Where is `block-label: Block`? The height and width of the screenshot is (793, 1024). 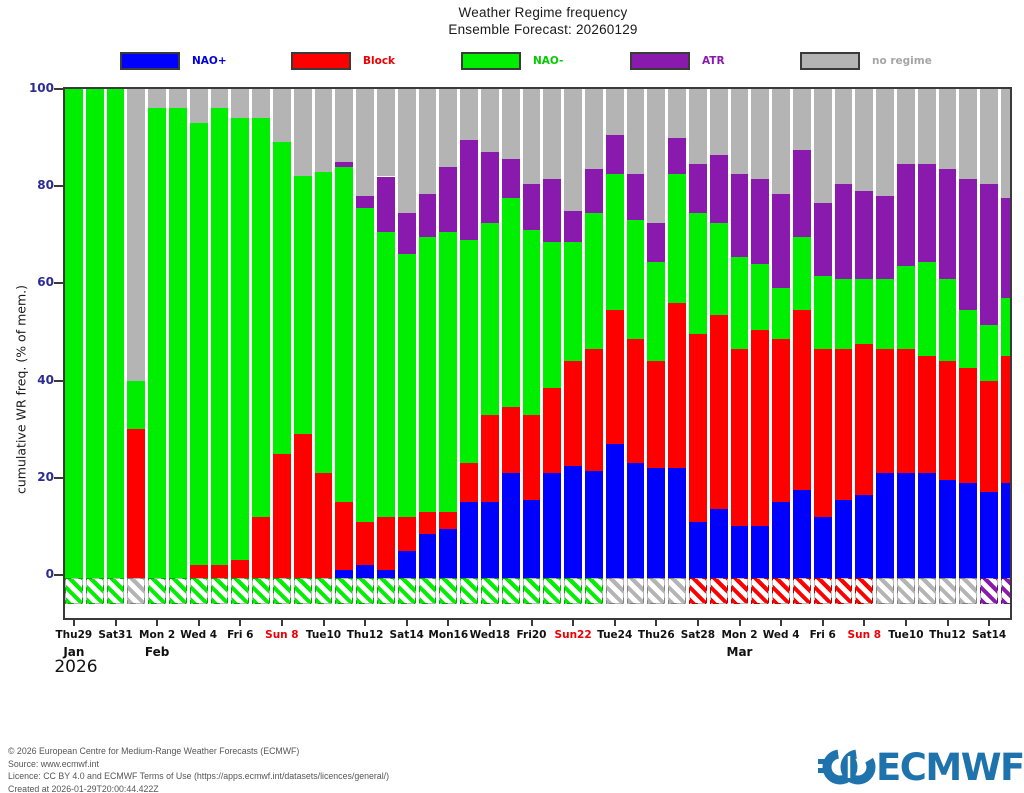
block-label: Block is located at coordinates (379, 61).